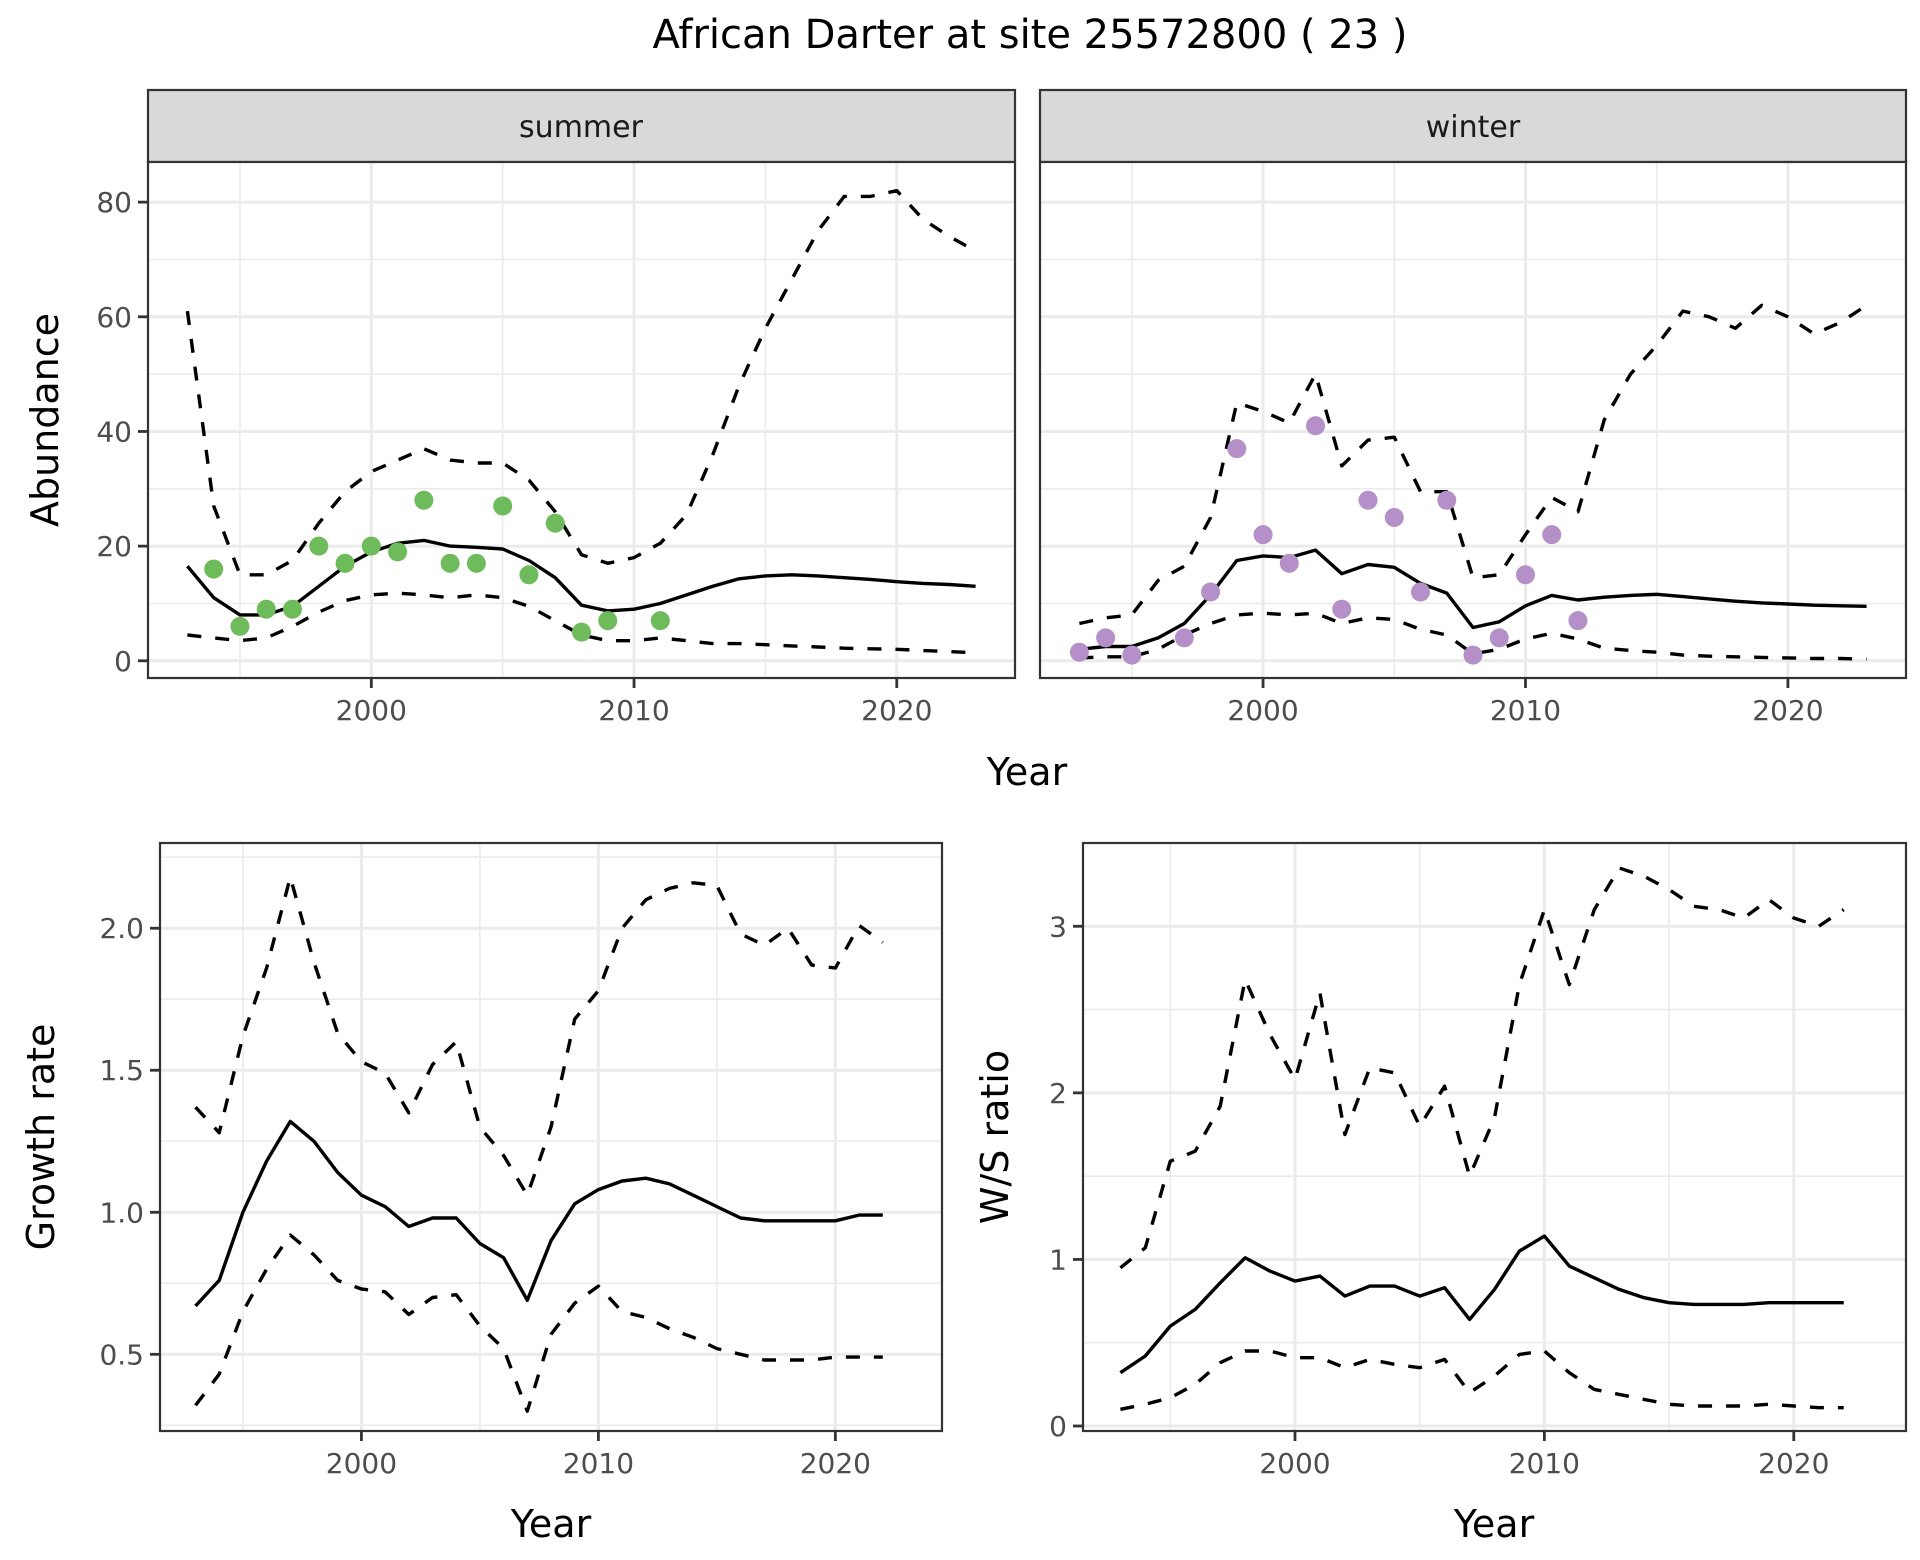  What do you see at coordinates (114, 202) in the screenshot?
I see `y-tick-label: 80` at bounding box center [114, 202].